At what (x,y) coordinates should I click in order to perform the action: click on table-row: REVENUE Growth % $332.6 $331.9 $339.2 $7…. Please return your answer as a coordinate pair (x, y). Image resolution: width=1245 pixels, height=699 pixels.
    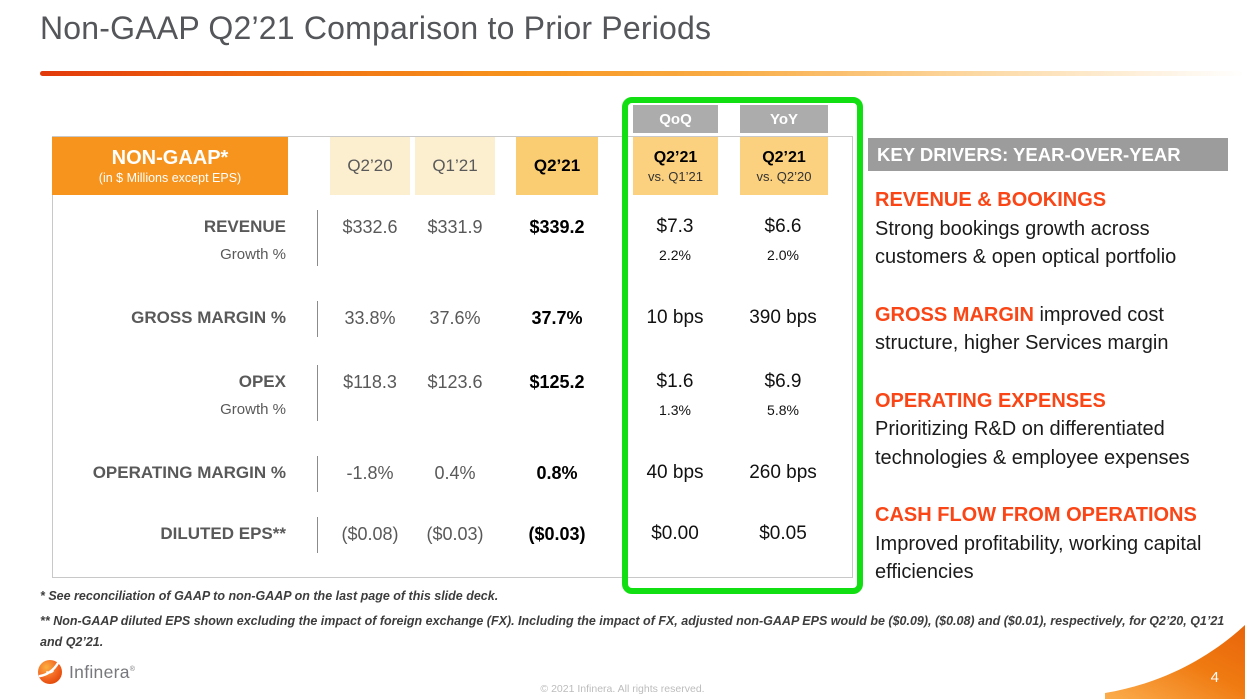
    Looking at the image, I should click on (452, 241).